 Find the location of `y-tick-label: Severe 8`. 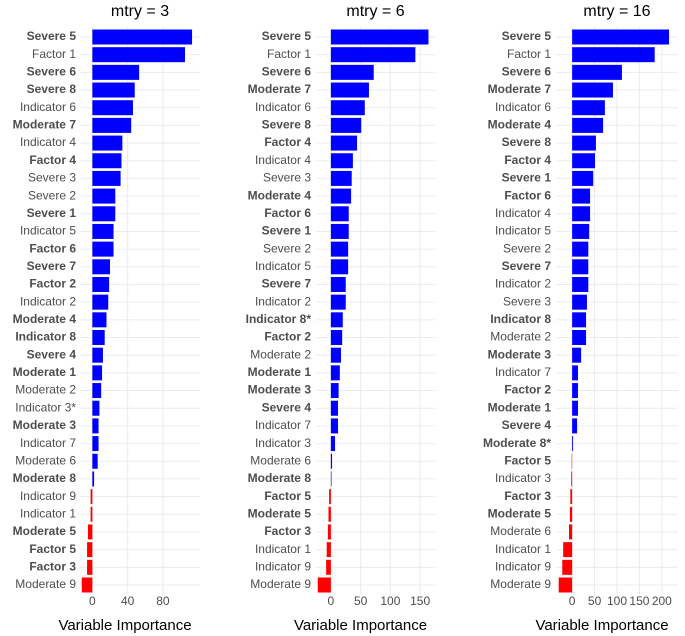

y-tick-label: Severe 8 is located at coordinates (52, 89).